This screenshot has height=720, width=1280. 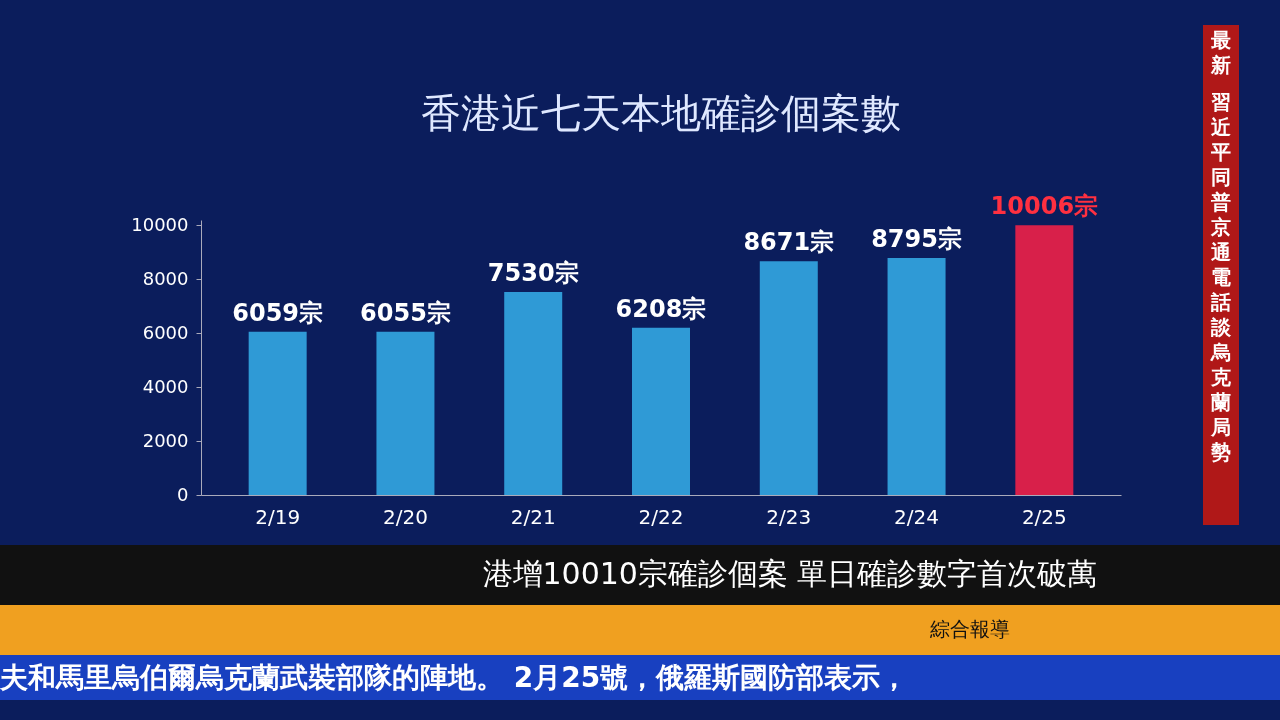 I want to click on data-label: 7530宗, so click(x=533, y=272).